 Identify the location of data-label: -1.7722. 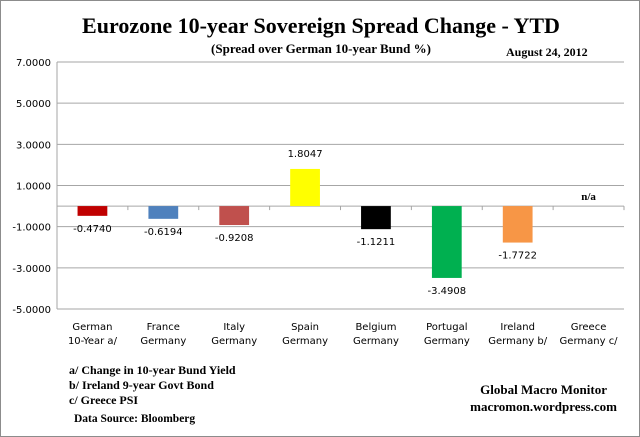
(517, 256).